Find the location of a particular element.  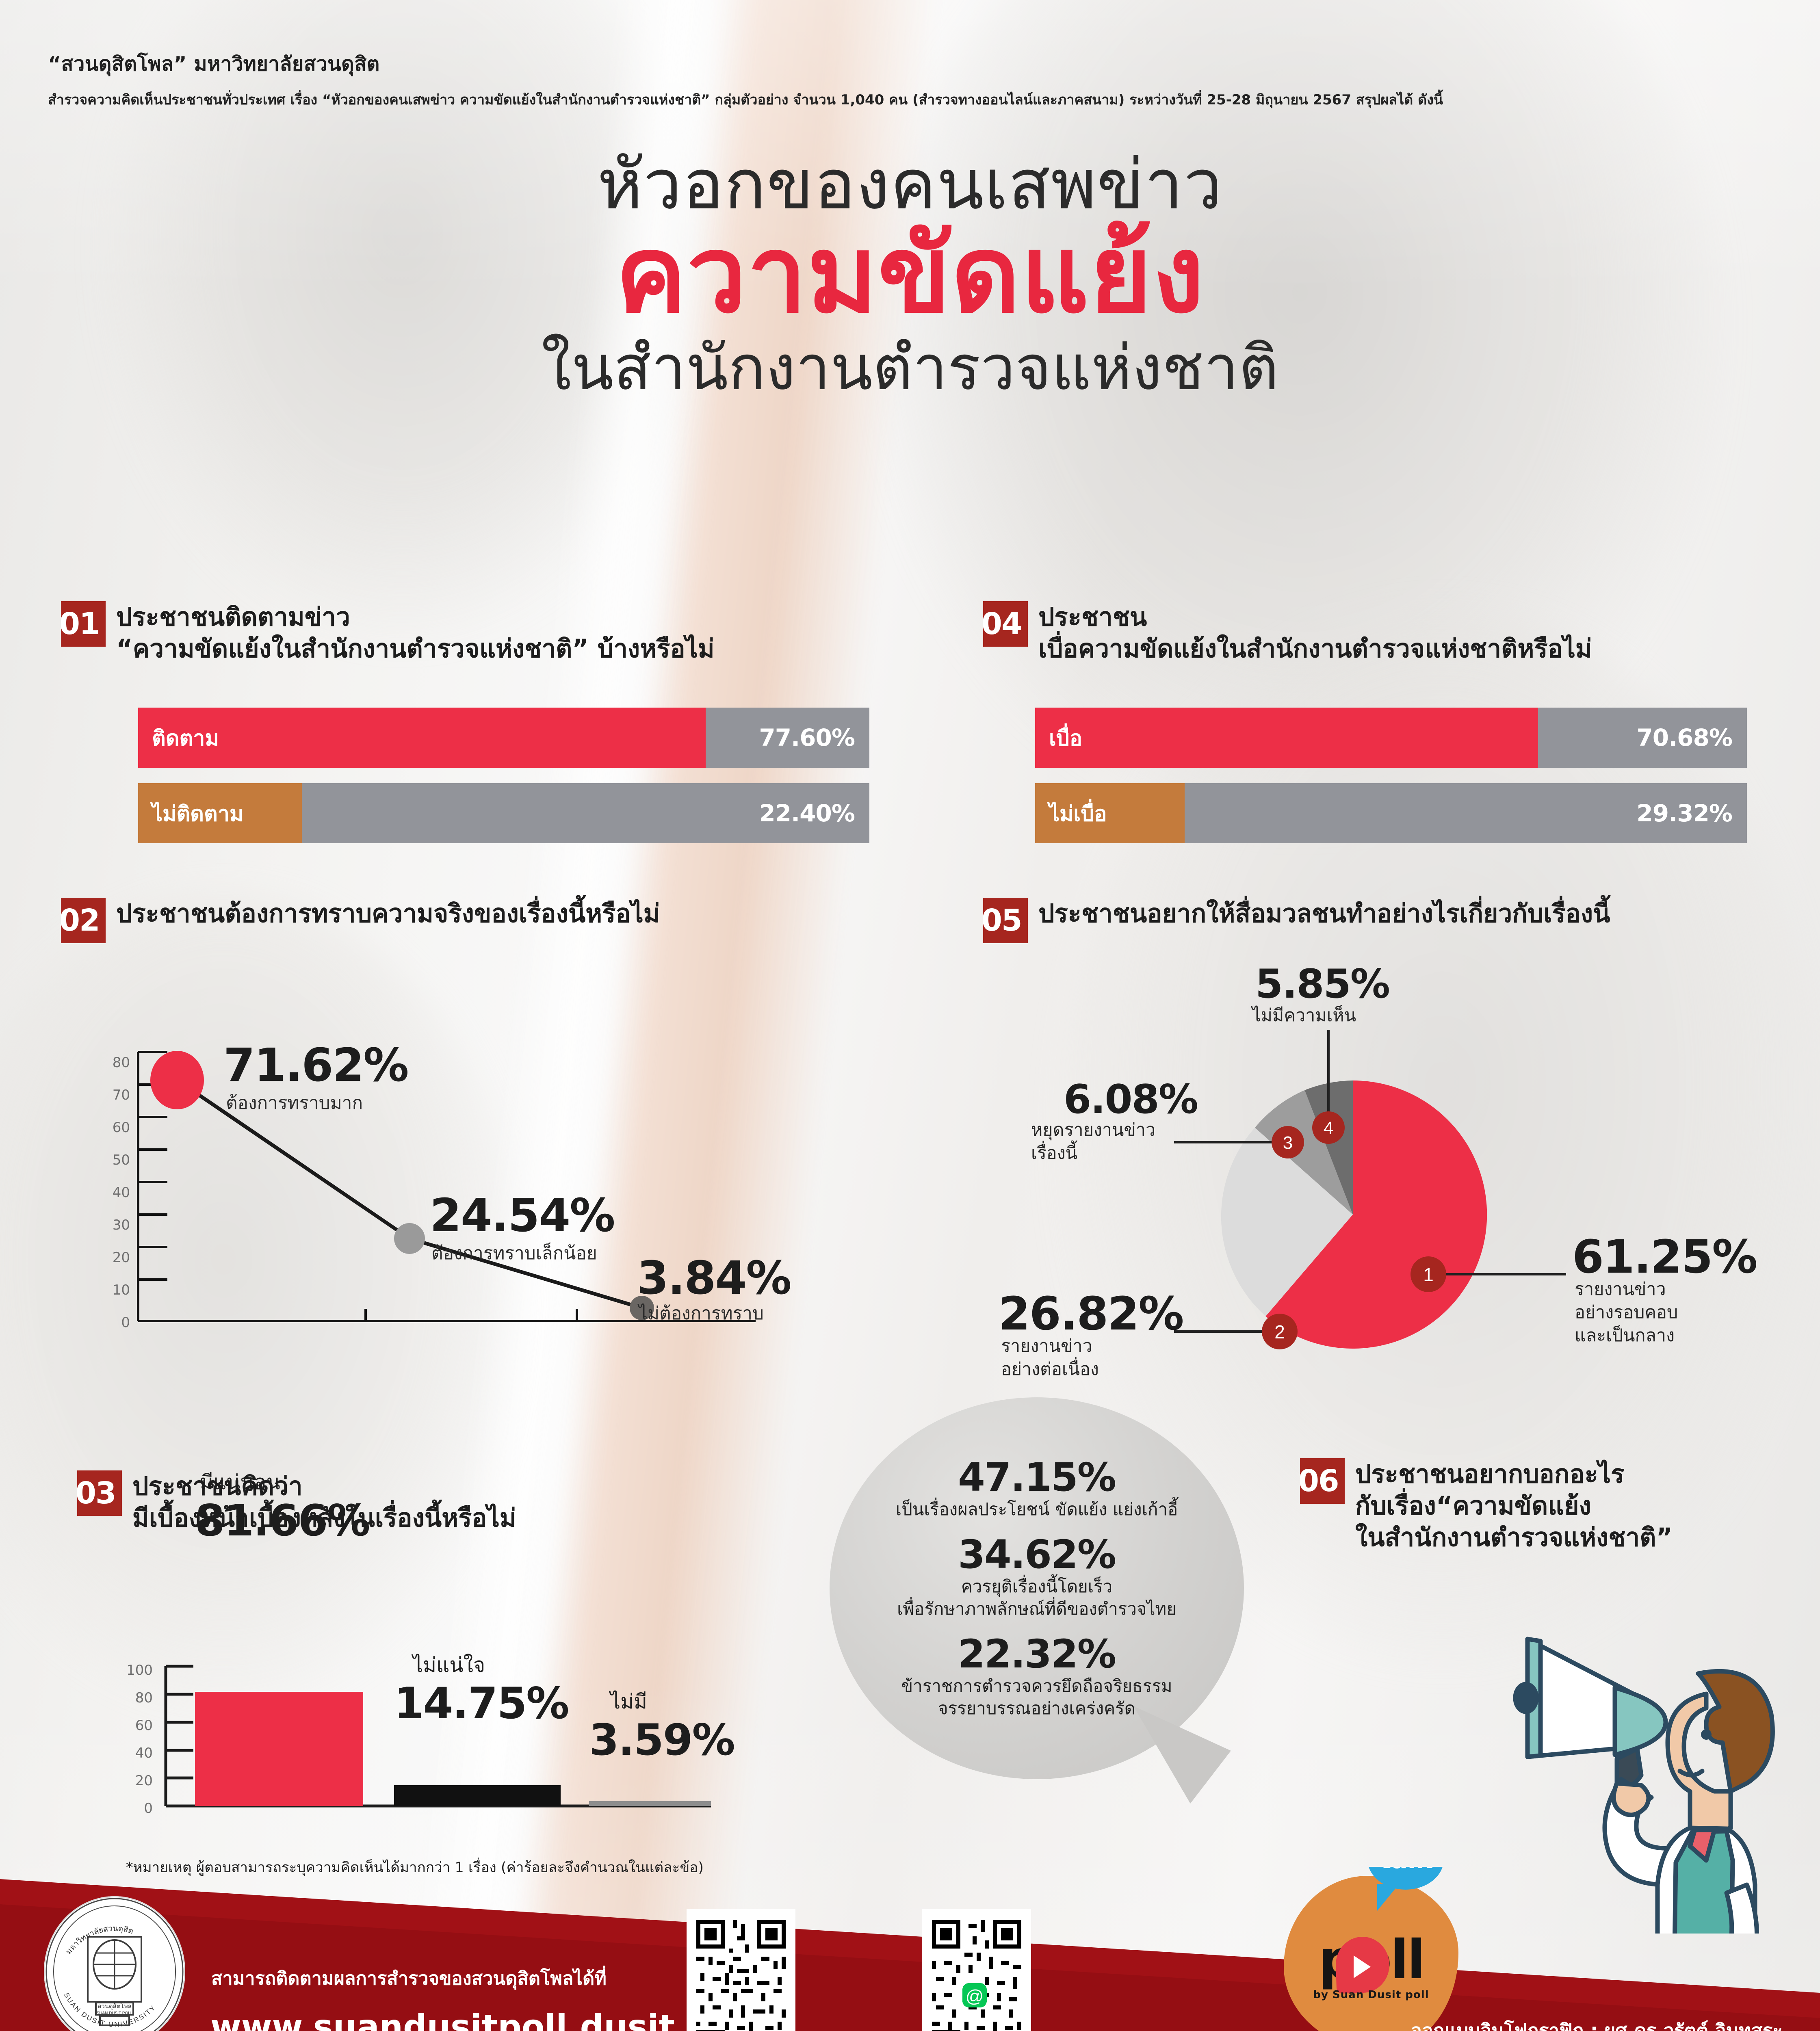

q1-bar-value-1: 77.60% is located at coordinates (807, 737).